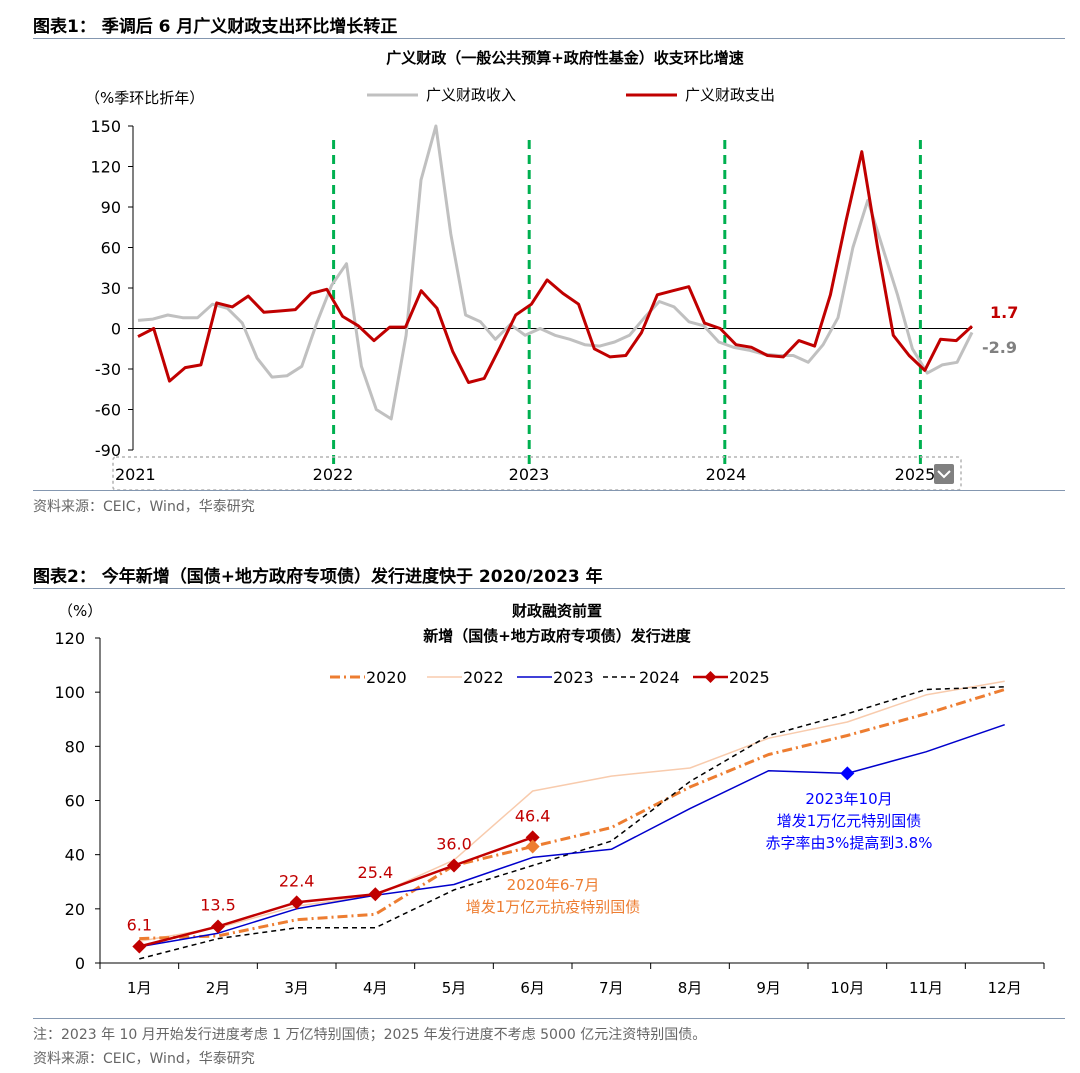 This screenshot has height=1073, width=1080. What do you see at coordinates (376, 872) in the screenshot?
I see `data-label-2025: 25.4` at bounding box center [376, 872].